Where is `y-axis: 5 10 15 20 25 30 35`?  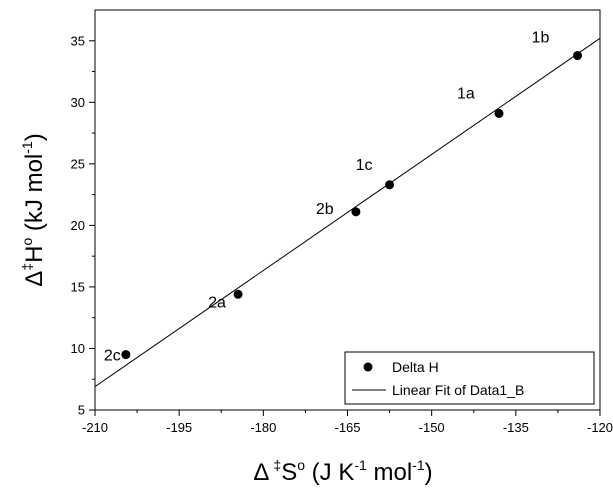 y-axis: 5 10 15 20 25 30 35 is located at coordinates (83, 225).